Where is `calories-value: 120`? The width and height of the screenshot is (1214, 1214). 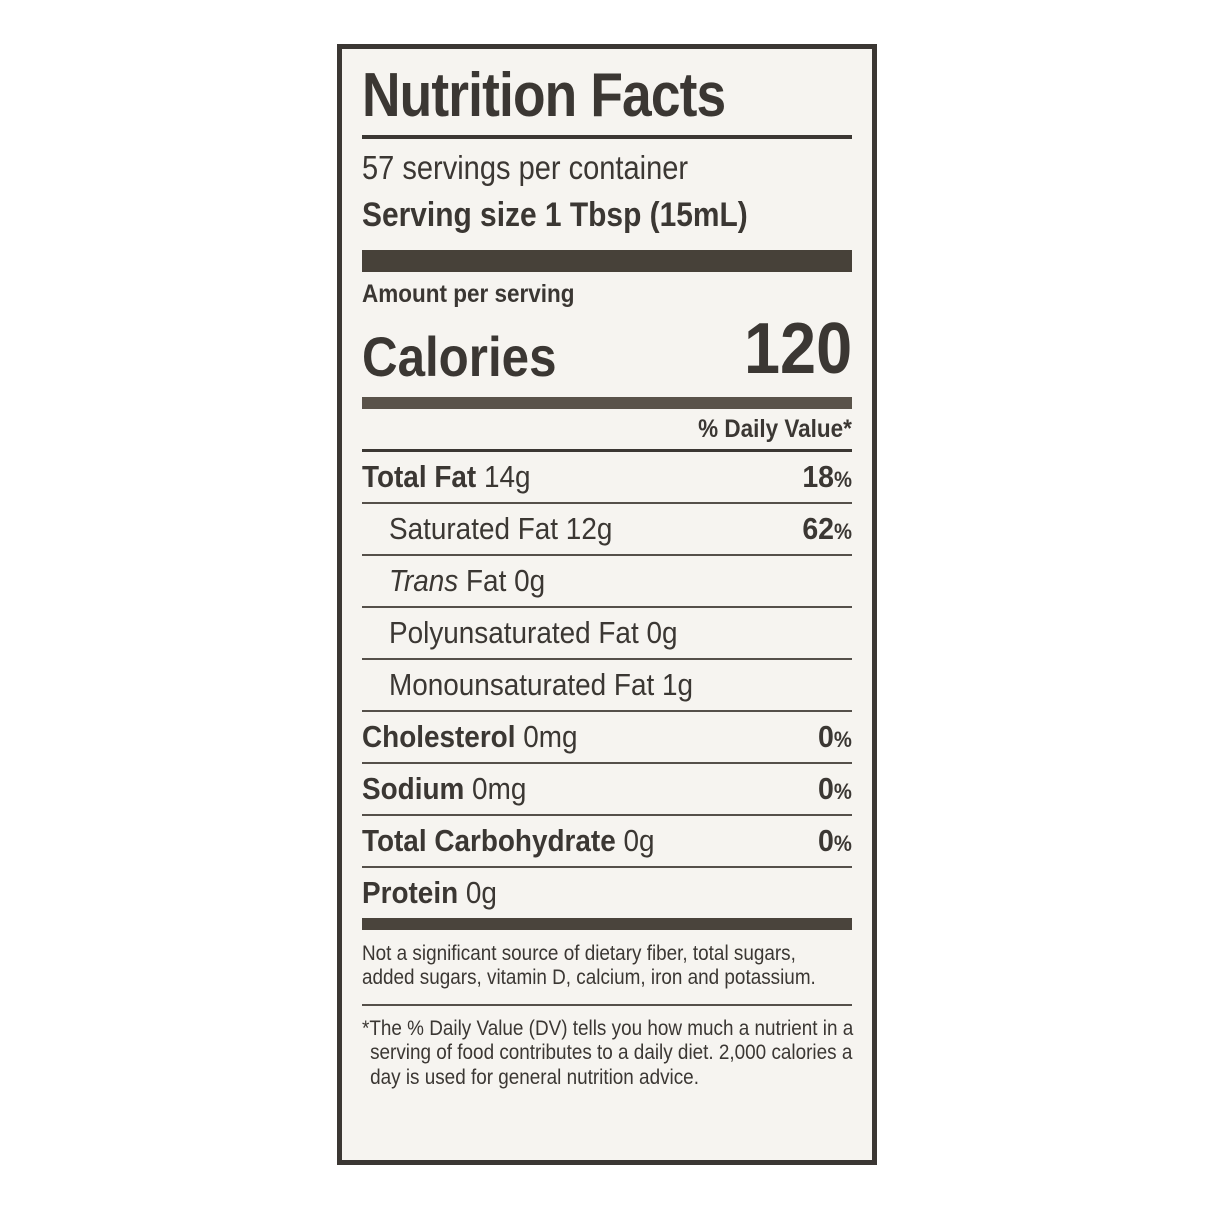 calories-value: 120 is located at coordinates (797, 349).